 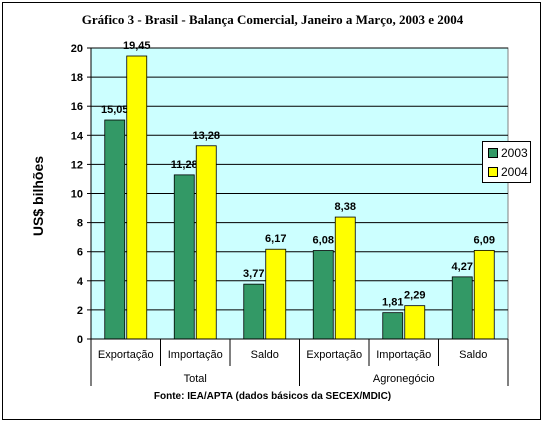 What do you see at coordinates (275, 239) in the screenshot?
I see `data-label-2004: 6,17` at bounding box center [275, 239].